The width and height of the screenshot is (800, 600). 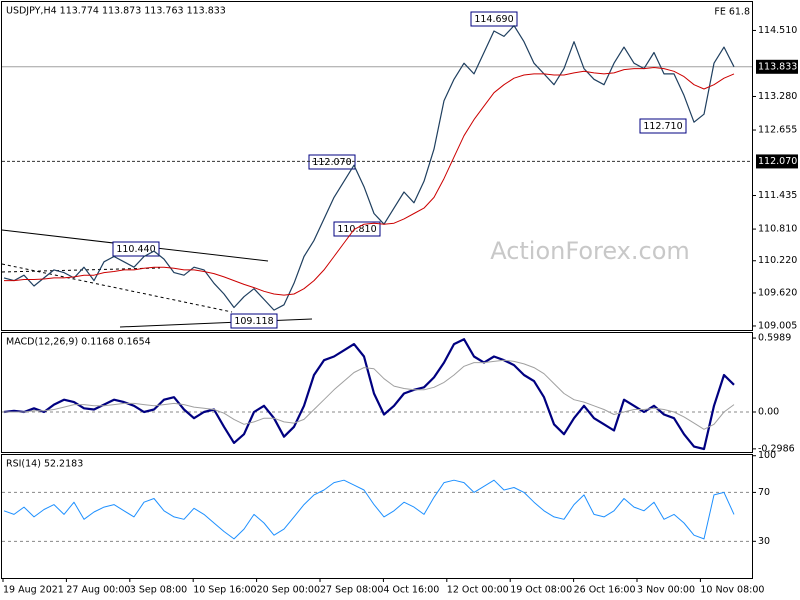 I want to click on y-tick-label: 0.00, so click(x=768, y=412).